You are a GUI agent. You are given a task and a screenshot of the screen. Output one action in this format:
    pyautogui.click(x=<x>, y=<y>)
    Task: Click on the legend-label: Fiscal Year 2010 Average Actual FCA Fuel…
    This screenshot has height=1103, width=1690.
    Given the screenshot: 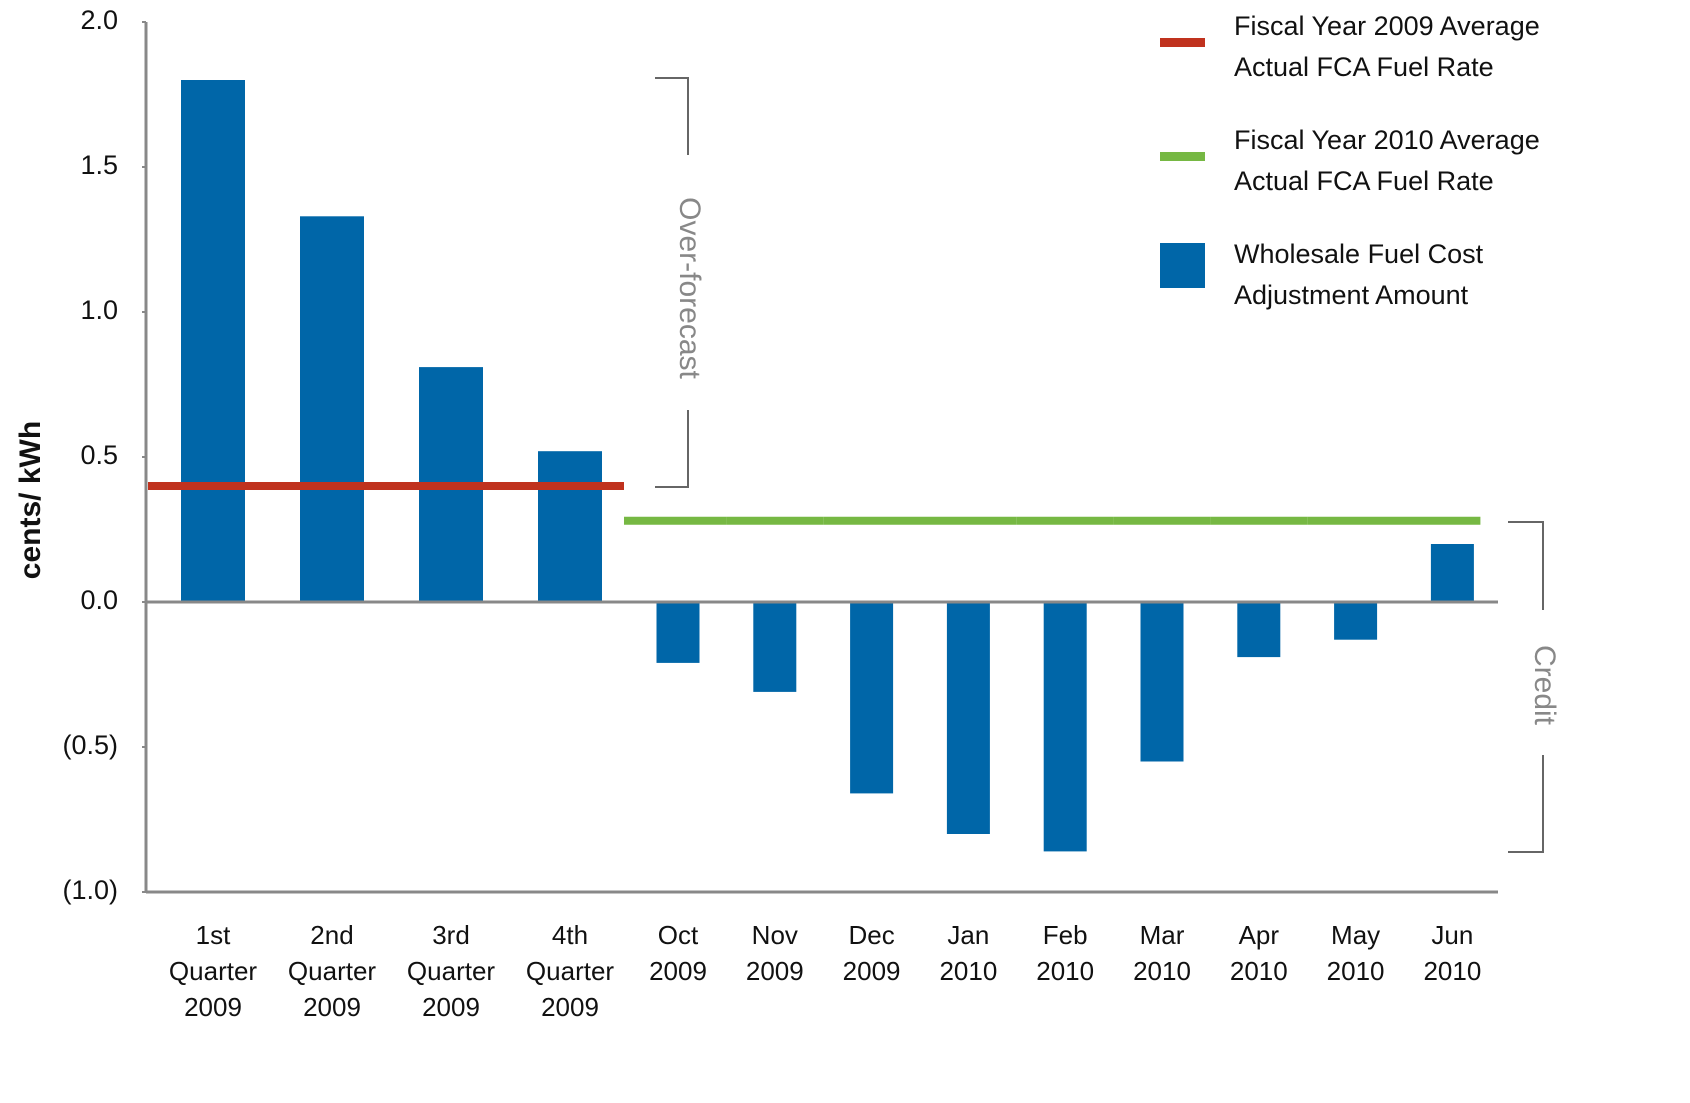 What is the action you would take?
    pyautogui.click(x=1387, y=160)
    